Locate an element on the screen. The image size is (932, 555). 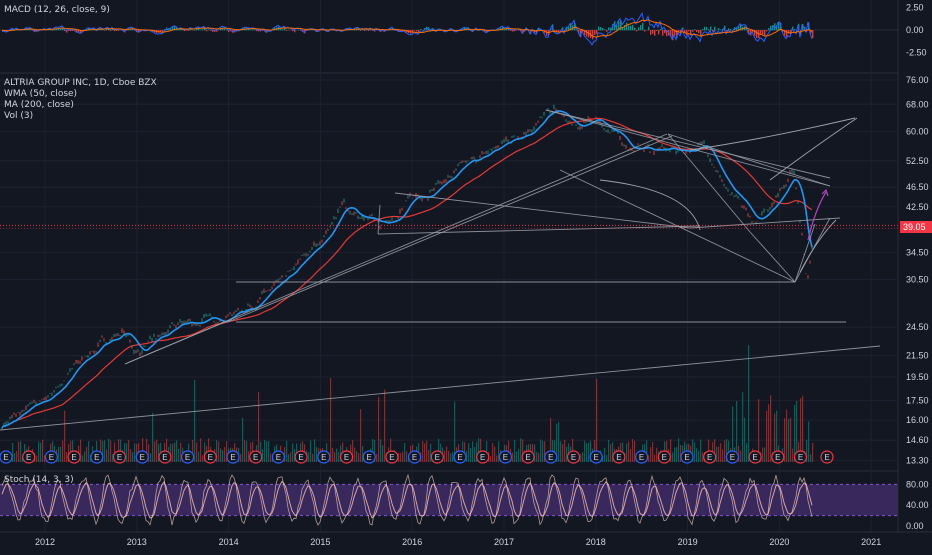
macd-axis-tick: 2.50 is located at coordinates (915, 8).